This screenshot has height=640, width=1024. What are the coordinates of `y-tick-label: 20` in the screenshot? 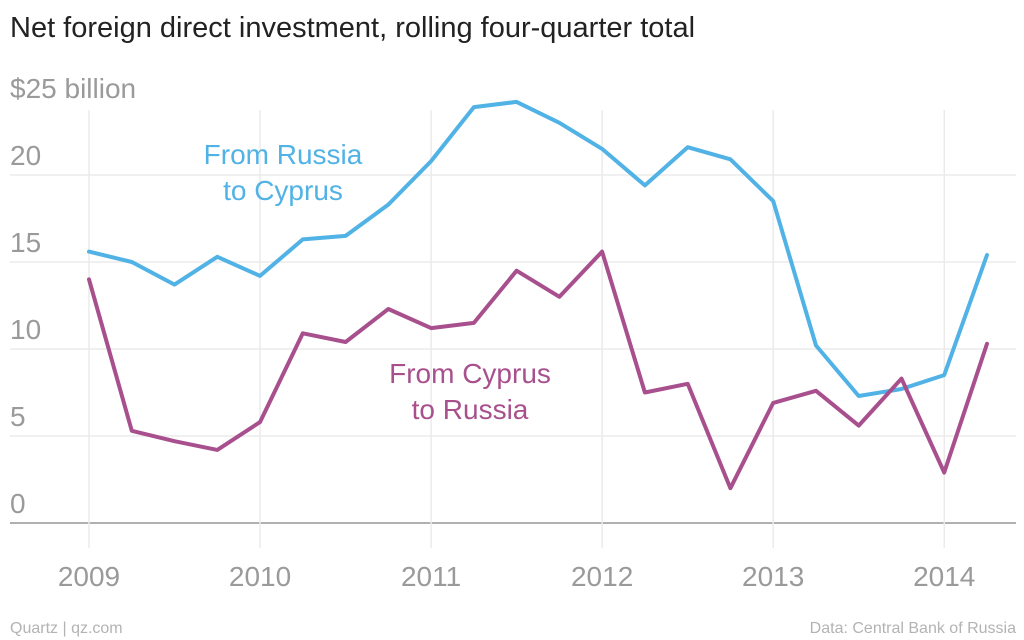 It's located at (25, 155).